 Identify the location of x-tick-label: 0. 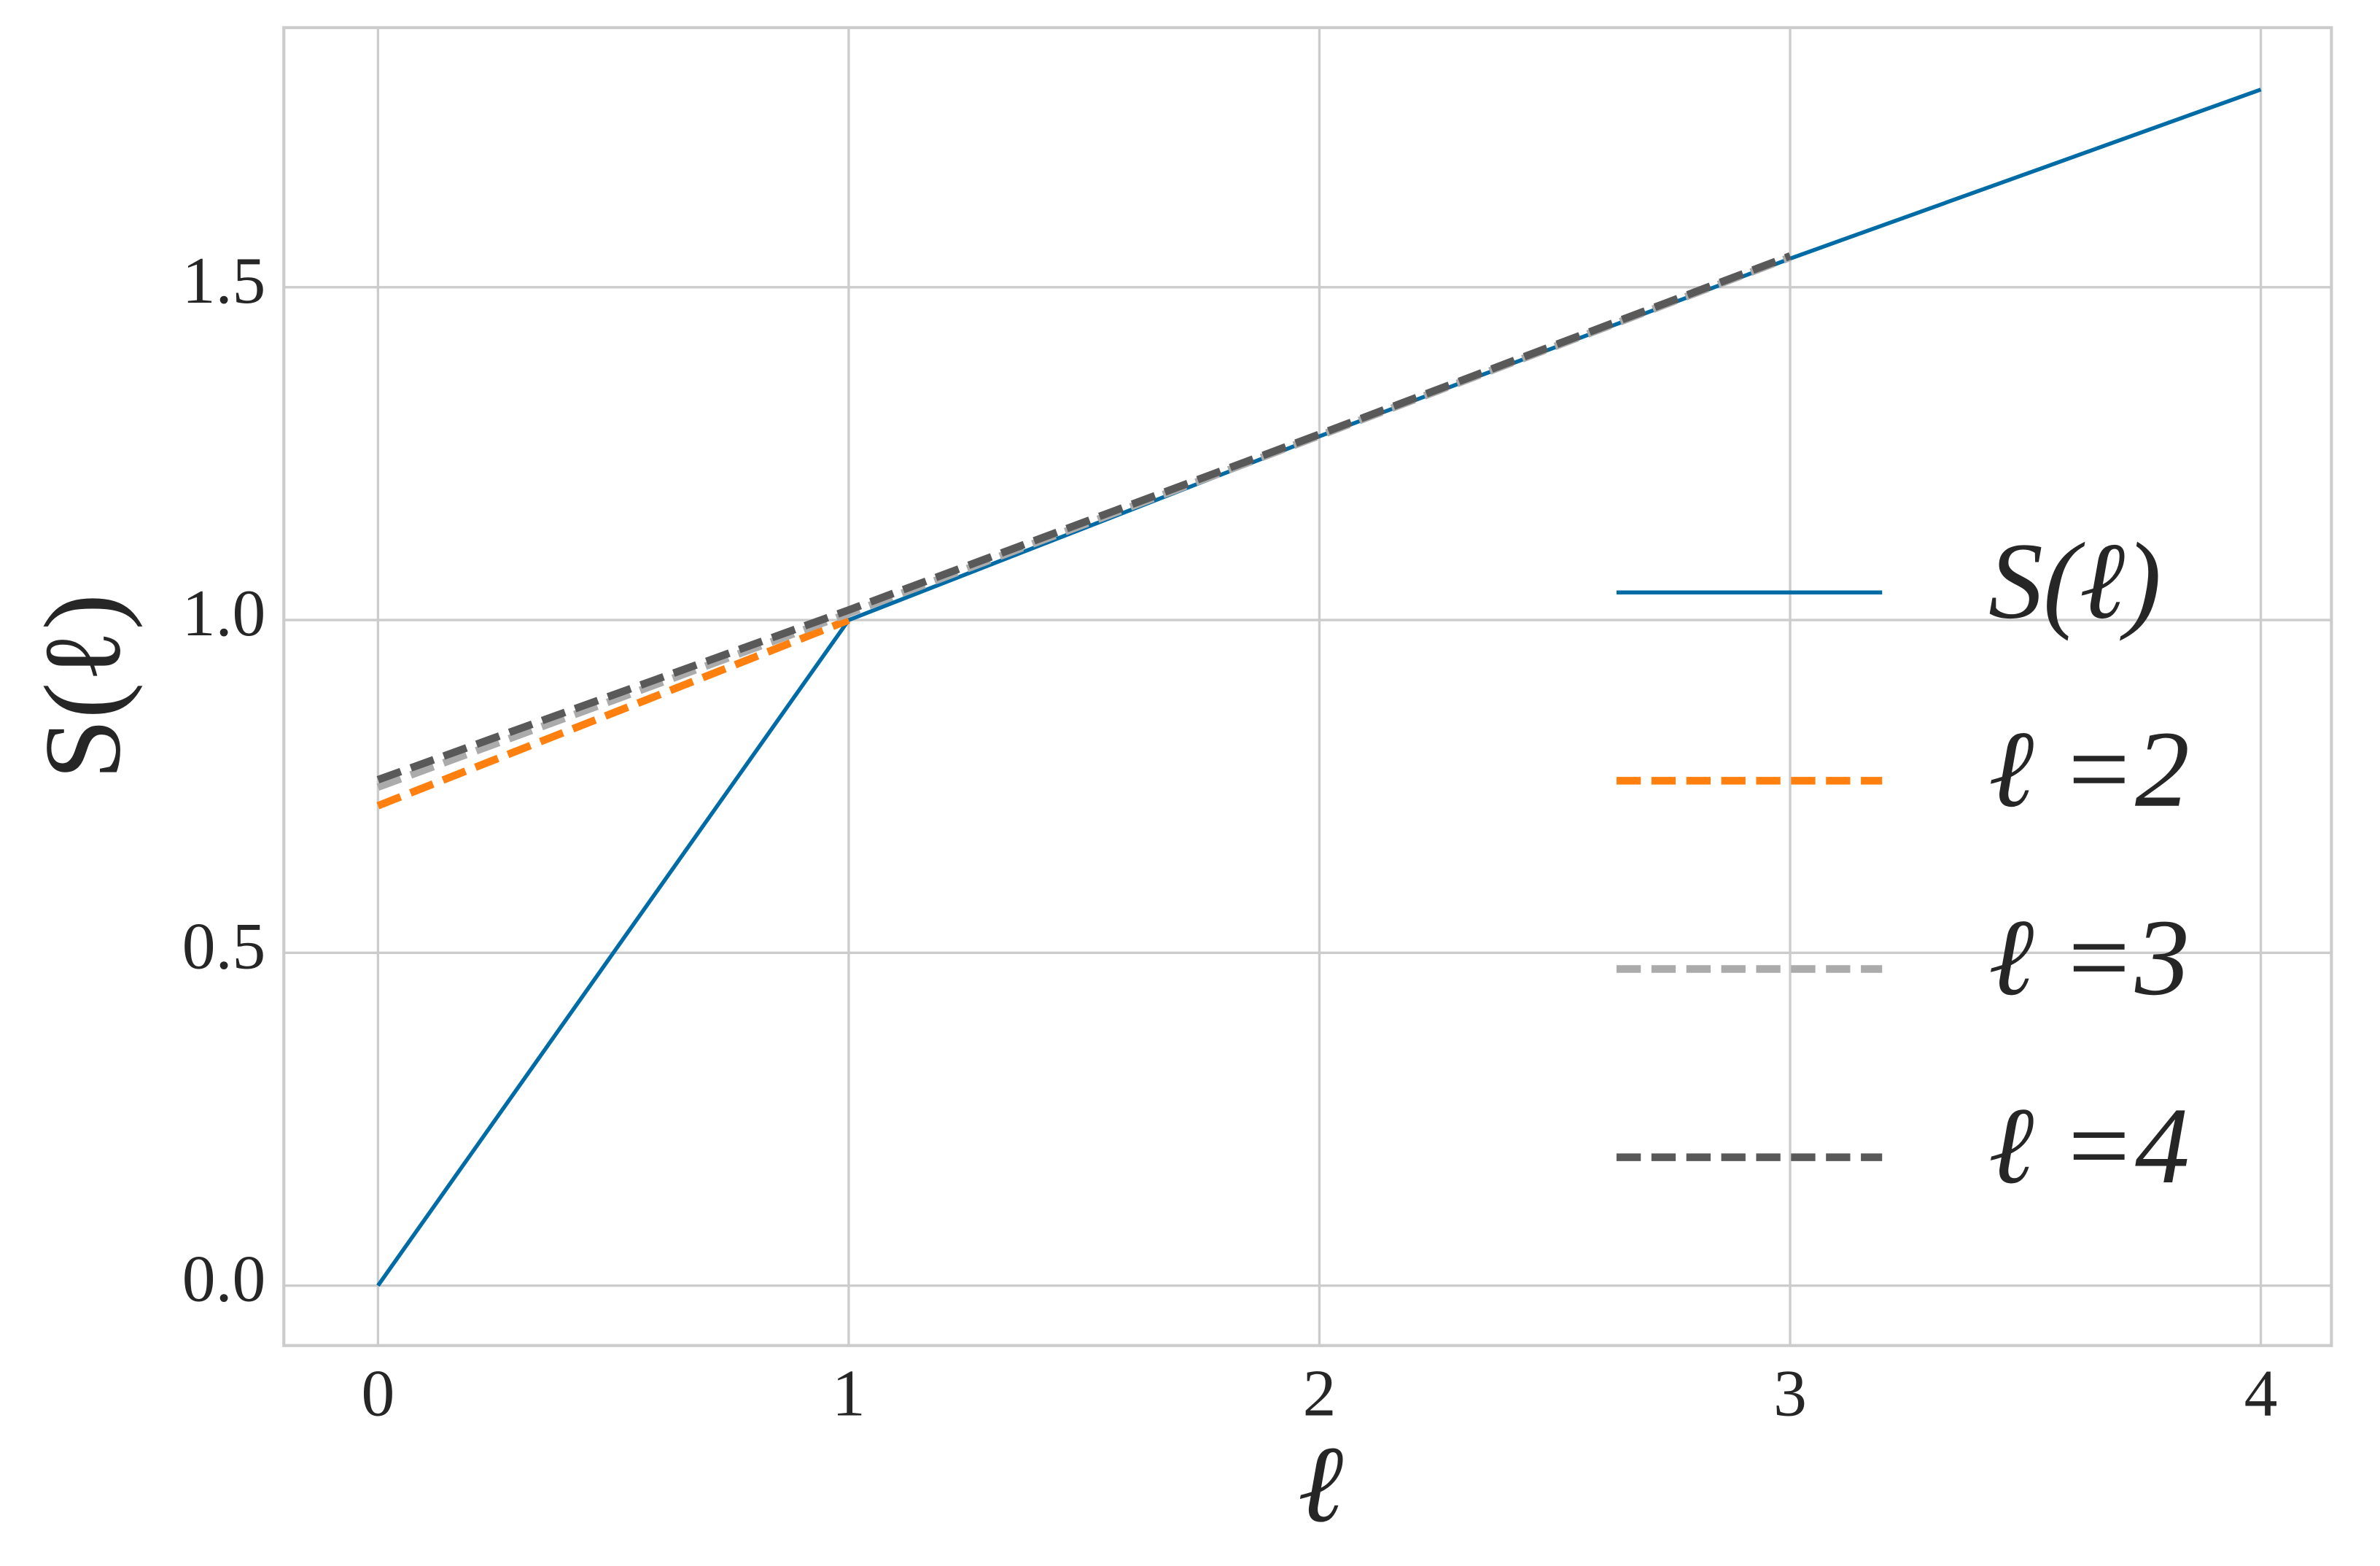
(377, 1393).